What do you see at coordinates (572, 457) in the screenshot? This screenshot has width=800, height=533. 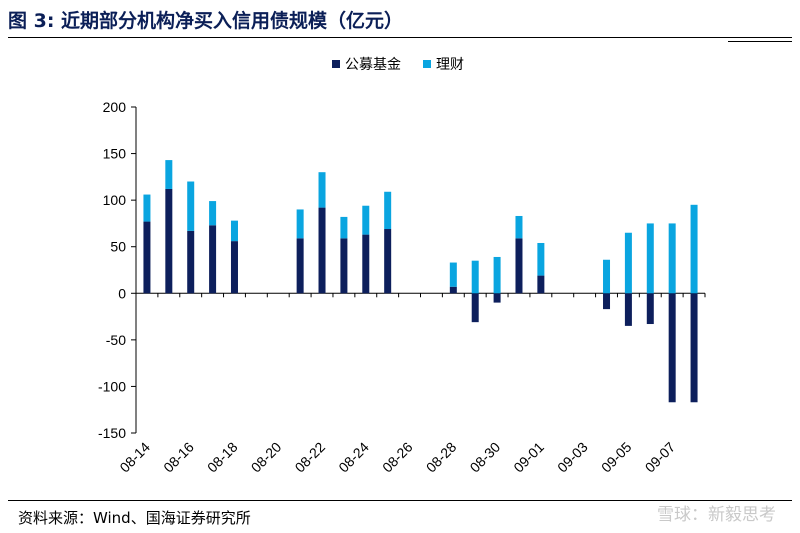 I see `x-tick-label: 09-03` at bounding box center [572, 457].